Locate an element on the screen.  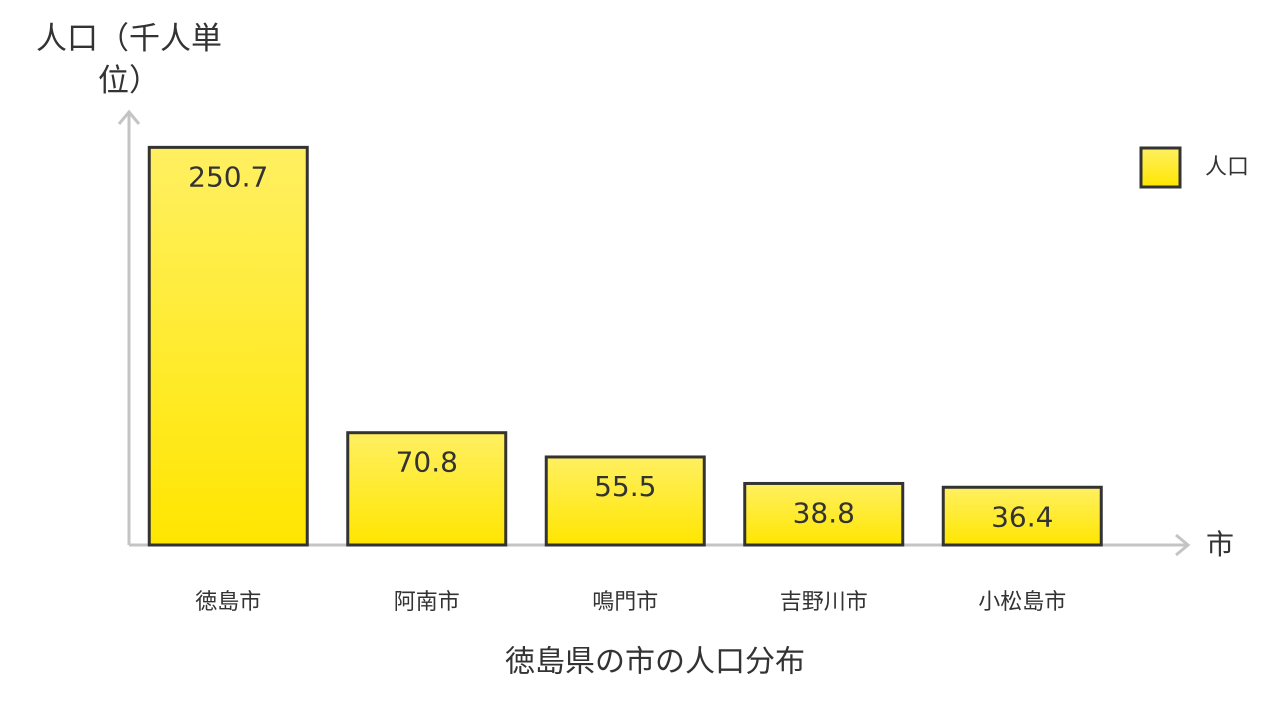
value-label: 70.8 is located at coordinates (427, 462).